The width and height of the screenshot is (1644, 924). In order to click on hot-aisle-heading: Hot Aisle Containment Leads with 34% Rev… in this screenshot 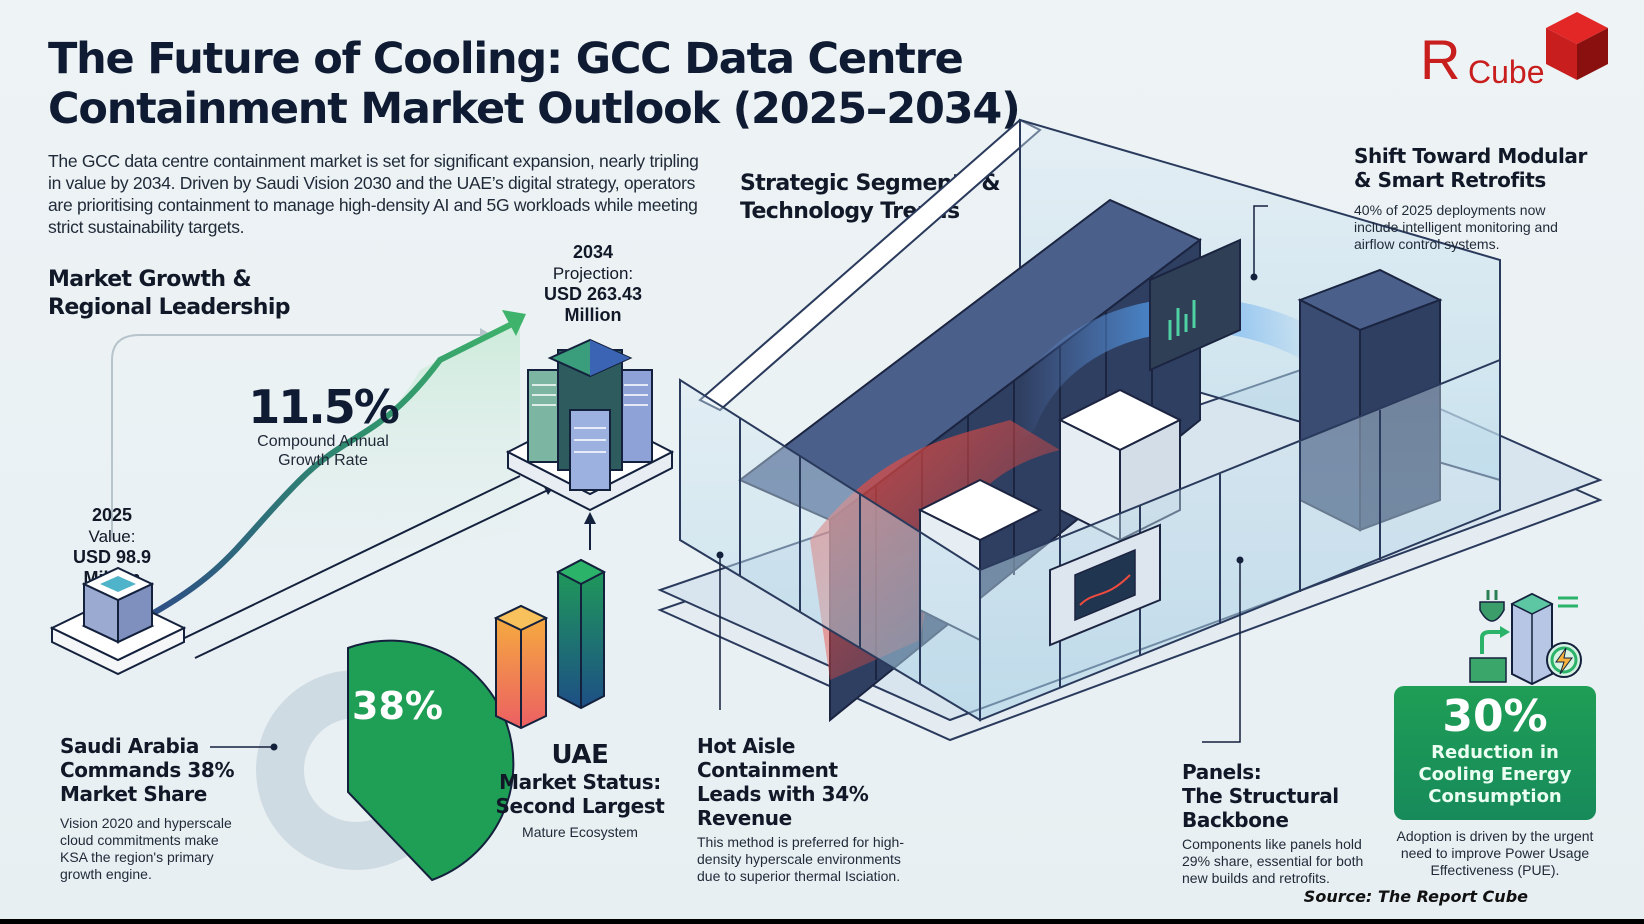, I will do `click(807, 782)`.